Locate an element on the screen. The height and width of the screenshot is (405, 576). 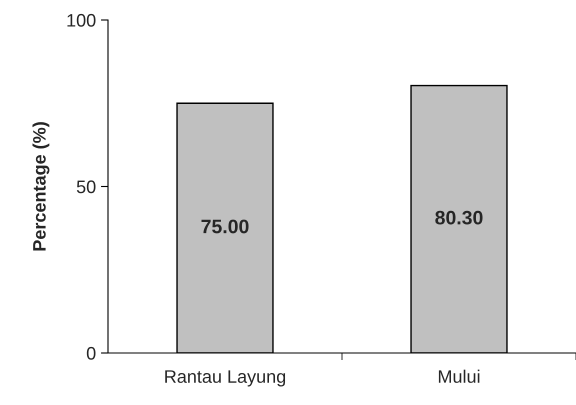
y-tick-label: 50 is located at coordinates (86, 187).